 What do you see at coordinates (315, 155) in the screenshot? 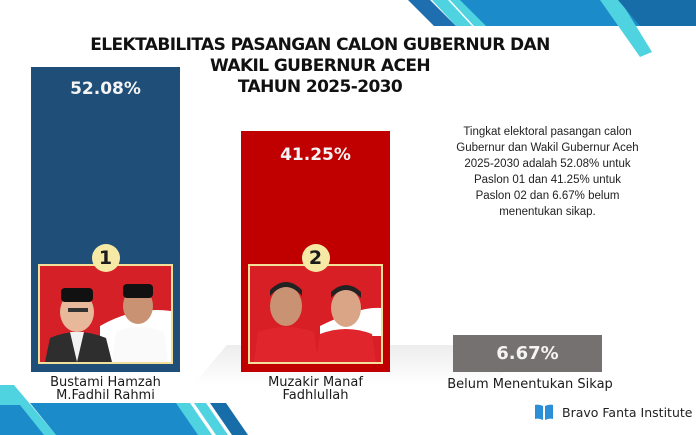
I see `bar-value-paslon-2: 41.25%` at bounding box center [315, 155].